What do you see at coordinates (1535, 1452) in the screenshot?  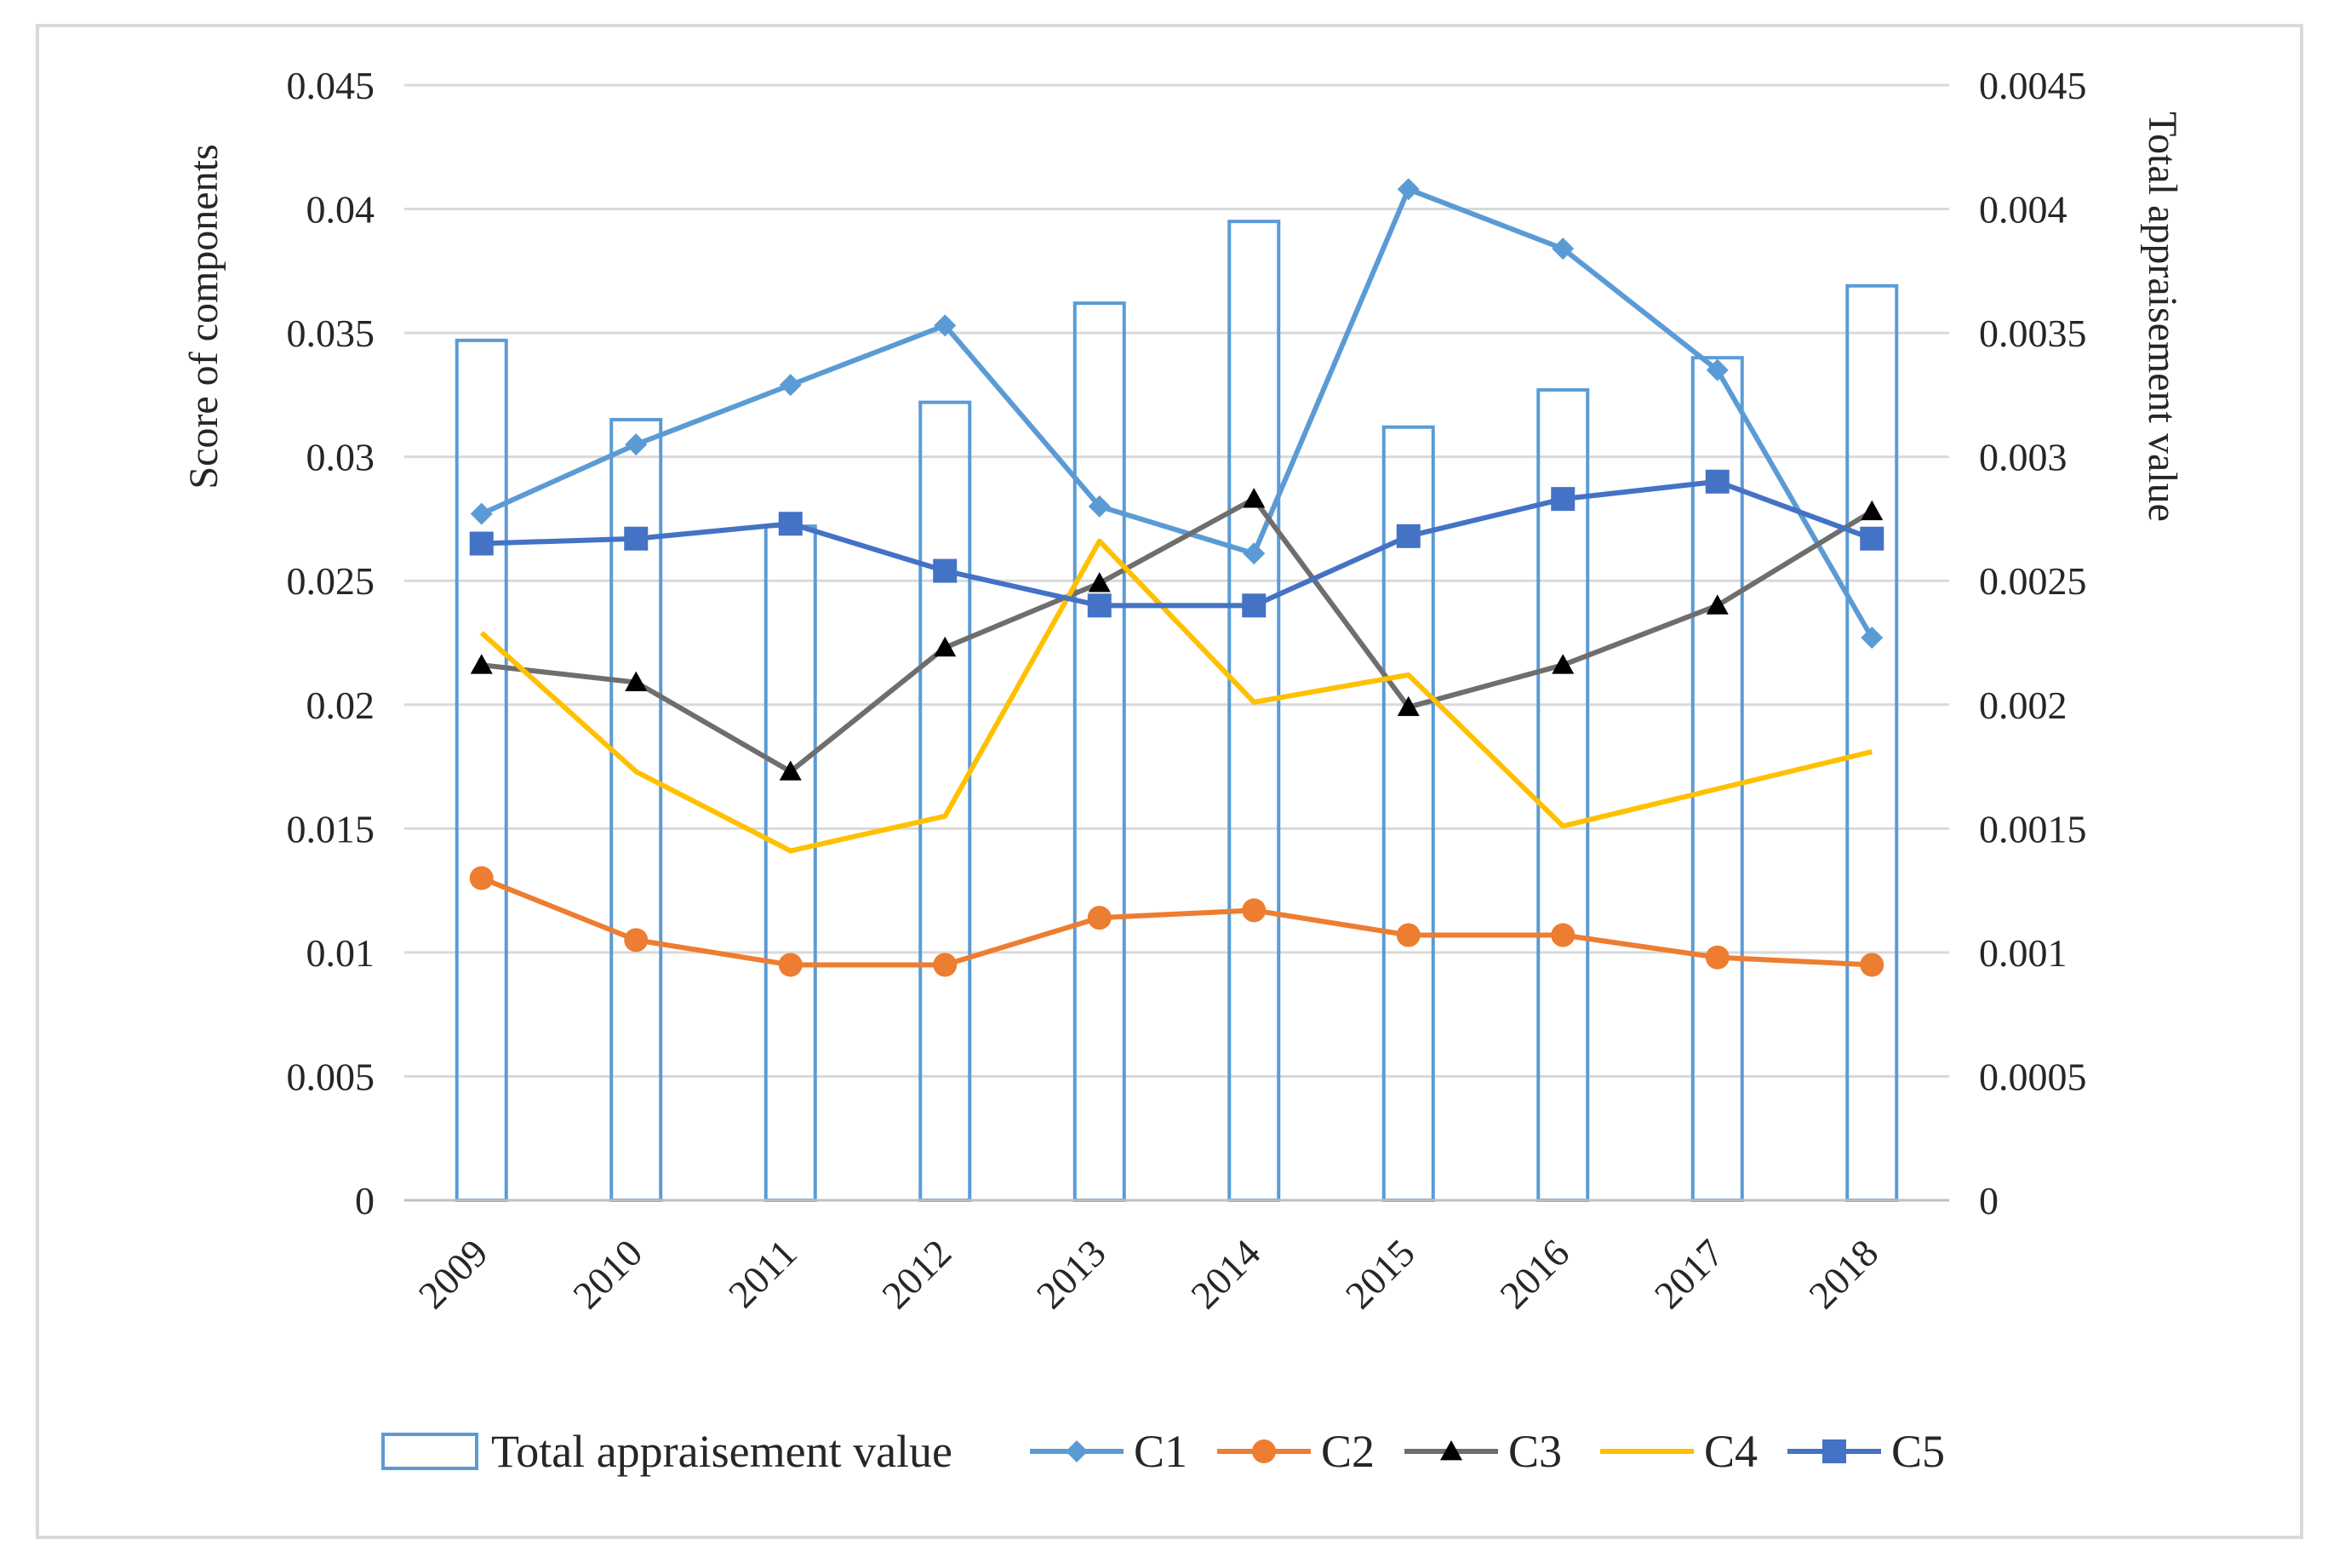 I see `legend-label-c3: C3` at bounding box center [1535, 1452].